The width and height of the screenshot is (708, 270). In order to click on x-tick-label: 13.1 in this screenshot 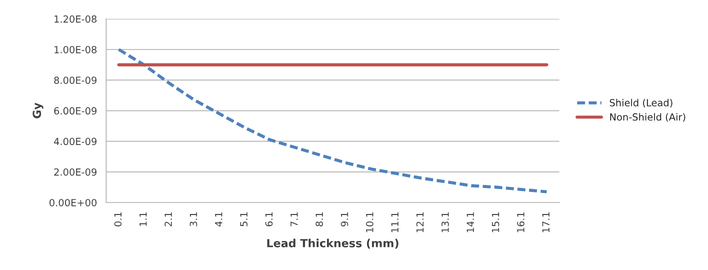, I will do `click(445, 222)`.